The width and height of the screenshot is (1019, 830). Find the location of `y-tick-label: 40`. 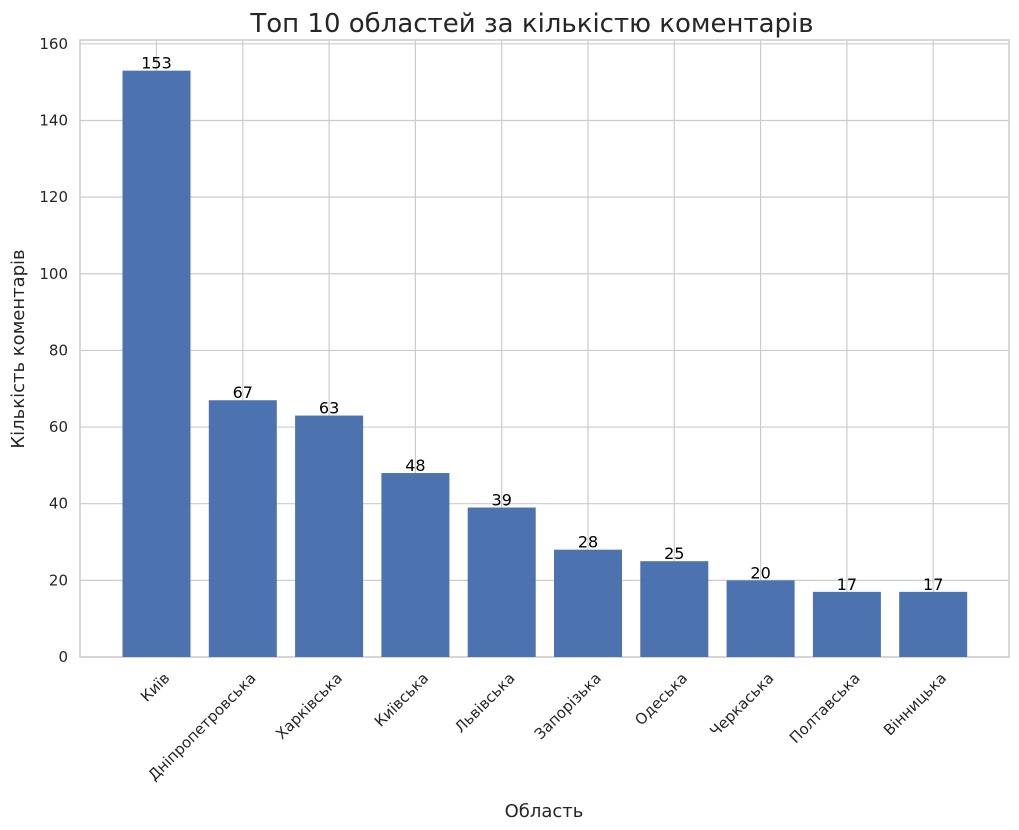

y-tick-label: 40 is located at coordinates (58, 504).